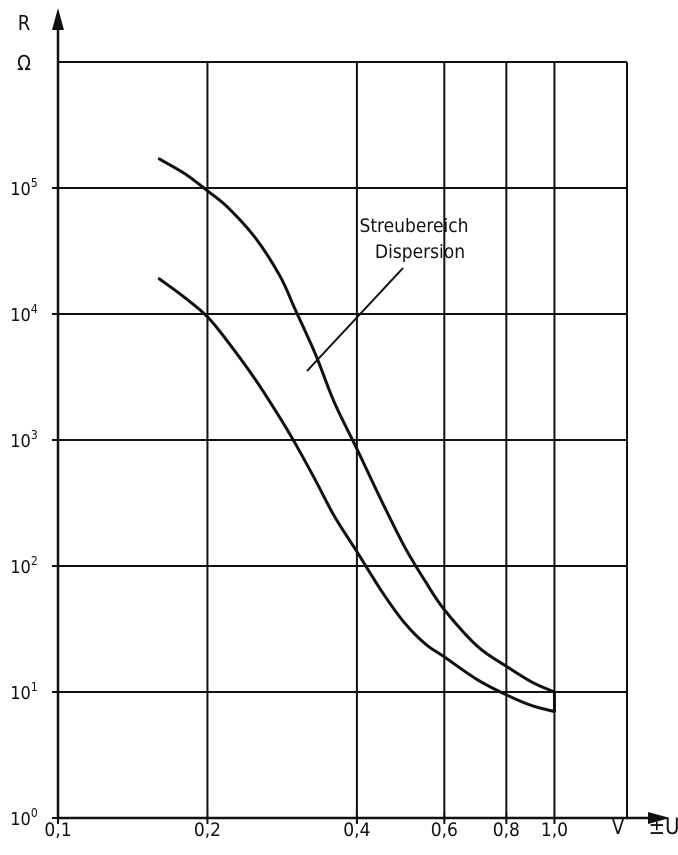  Describe the element at coordinates (23, 440) in the screenshot. I see `y-tick-label: 10³` at that location.